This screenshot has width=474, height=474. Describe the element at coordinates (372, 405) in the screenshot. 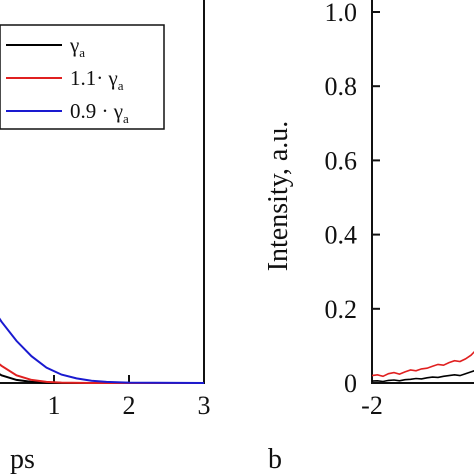

I see `panel-b-x-tick-label: -2` at that location.